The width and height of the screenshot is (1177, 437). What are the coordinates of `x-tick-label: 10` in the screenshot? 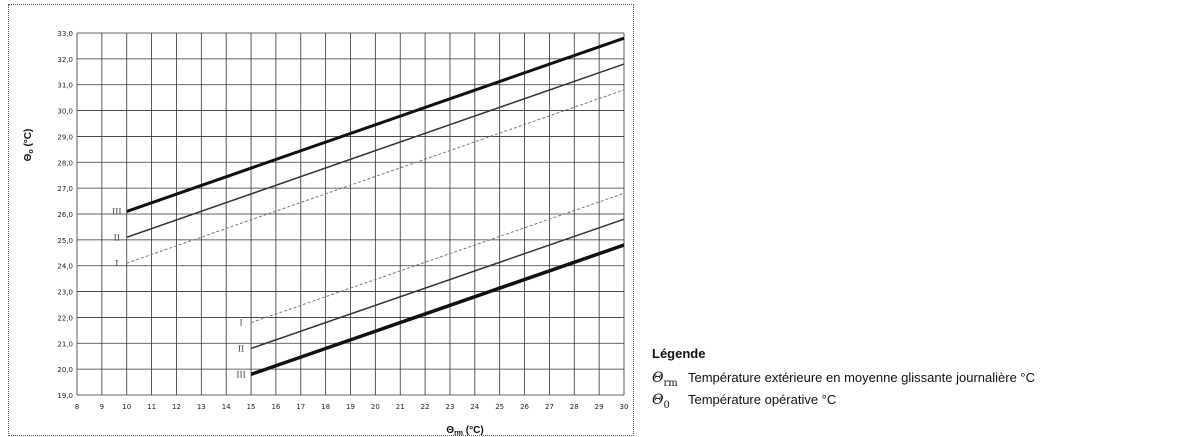 It's located at (126, 407).